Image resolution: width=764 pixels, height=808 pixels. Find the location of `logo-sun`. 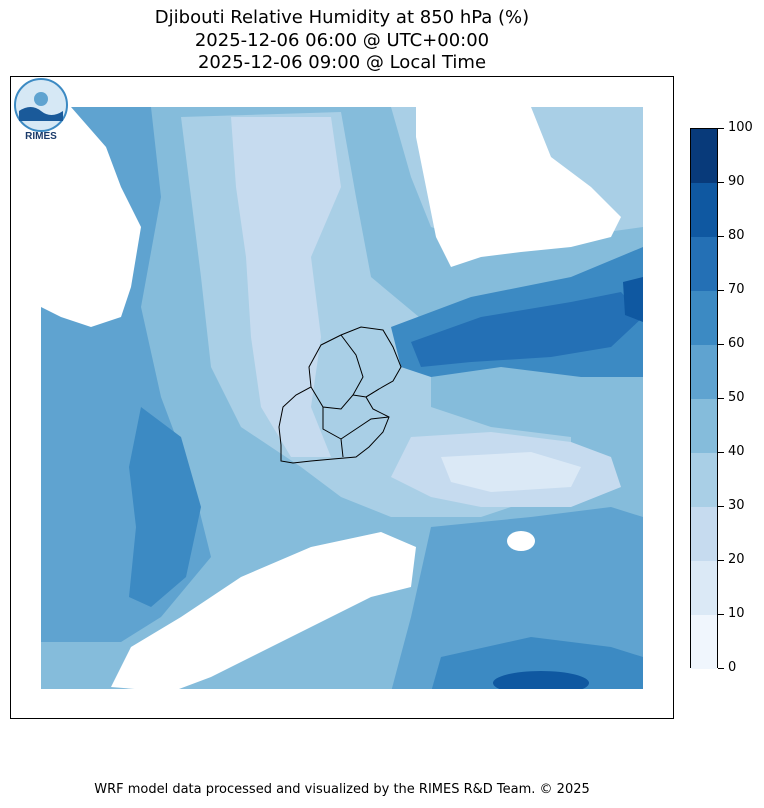

logo-sun is located at coordinates (41, 99).